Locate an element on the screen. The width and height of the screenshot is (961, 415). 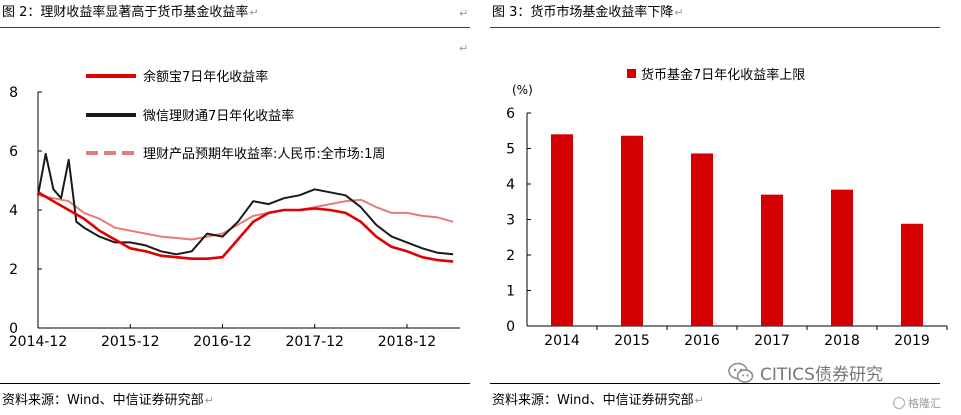
watermark-logo-icon is located at coordinates (899, 403).